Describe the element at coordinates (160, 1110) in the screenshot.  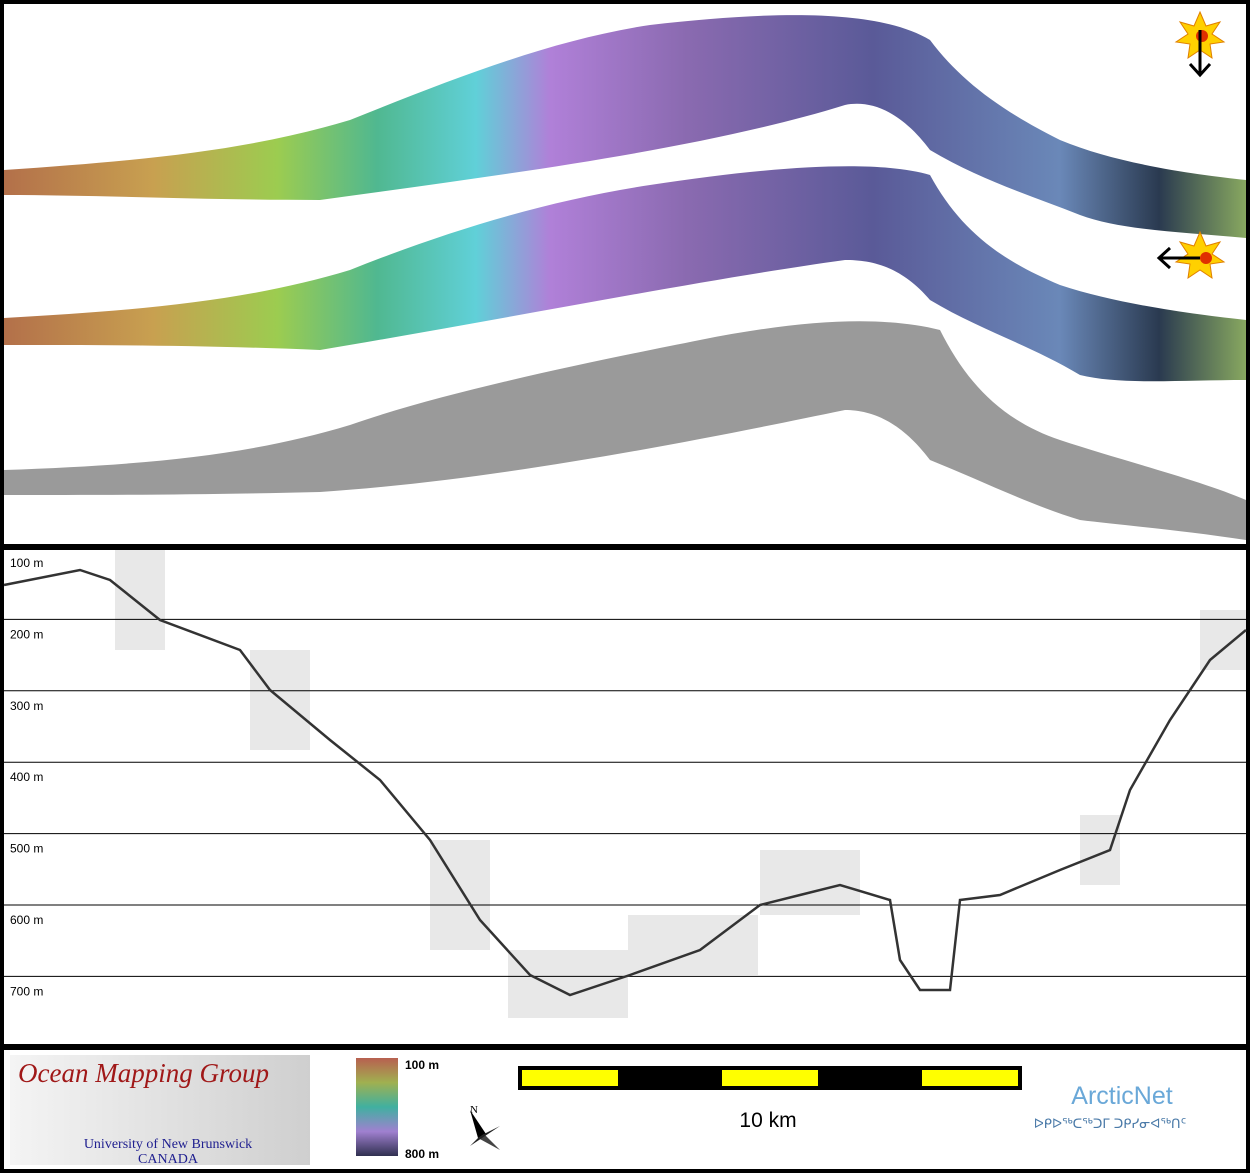
I see `logo-box` at that location.